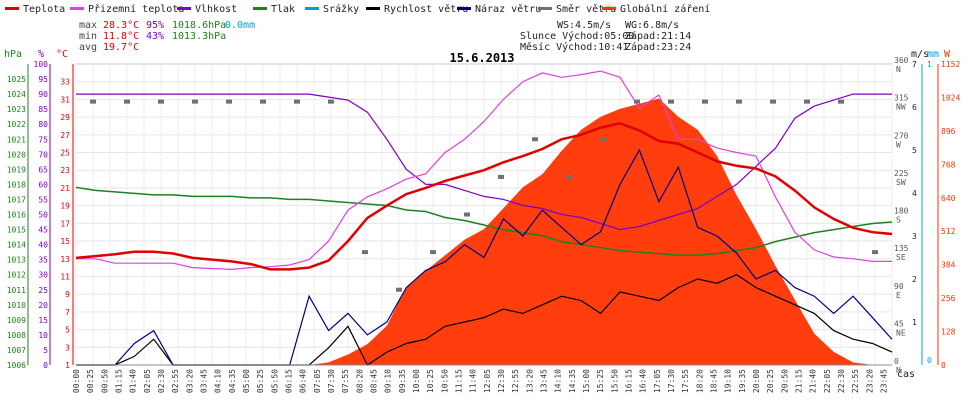 This screenshot has width=966, height=400. What do you see at coordinates (665, 9) in the screenshot?
I see `legend-label: Globální záření` at bounding box center [665, 9].